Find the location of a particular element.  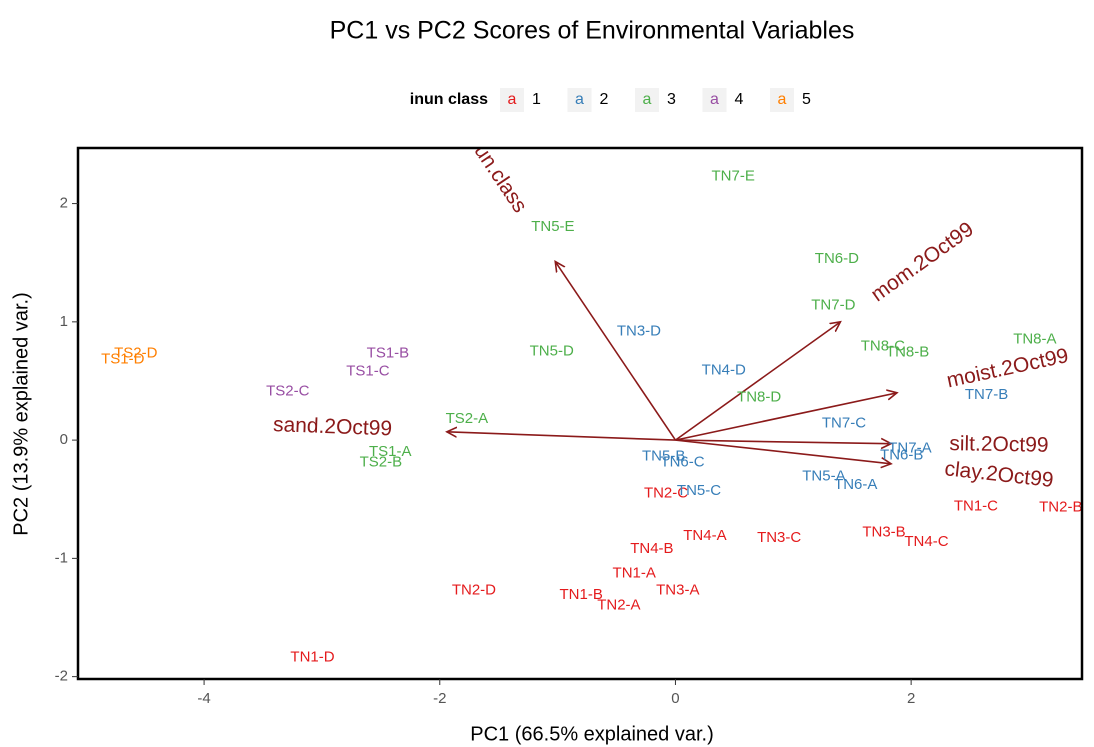

point-label: TN5-A is located at coordinates (823, 476).